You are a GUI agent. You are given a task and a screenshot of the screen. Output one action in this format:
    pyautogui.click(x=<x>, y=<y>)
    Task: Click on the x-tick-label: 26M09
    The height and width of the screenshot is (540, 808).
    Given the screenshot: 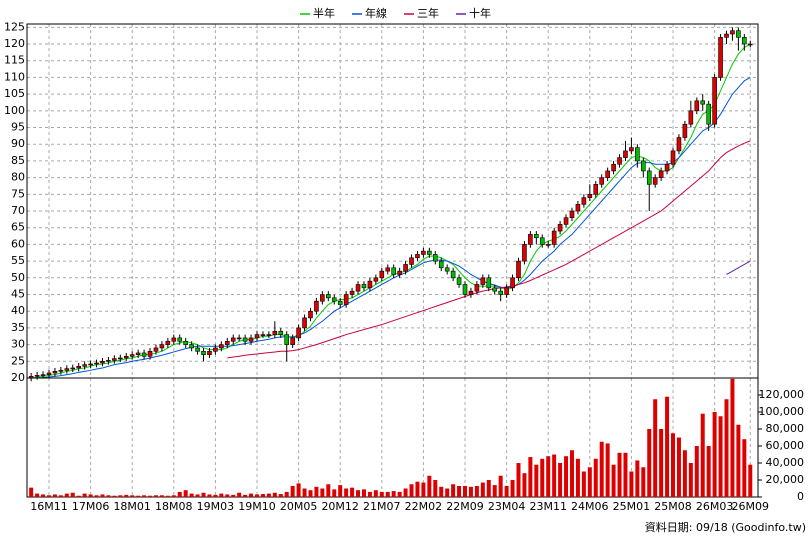 What is the action you would take?
    pyautogui.click(x=751, y=506)
    